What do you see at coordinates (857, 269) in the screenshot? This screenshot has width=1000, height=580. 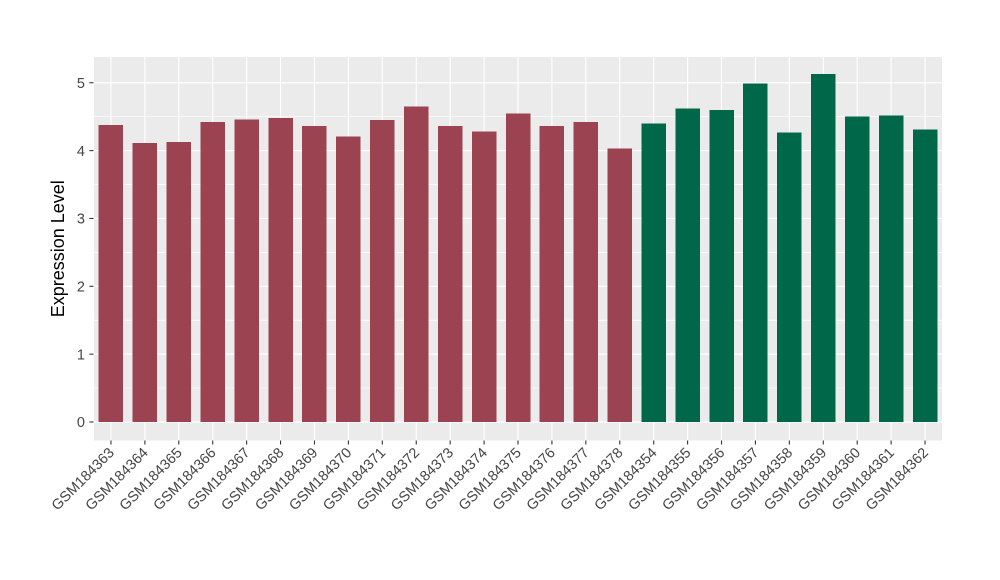 I see `bar-GSM184360` at bounding box center [857, 269].